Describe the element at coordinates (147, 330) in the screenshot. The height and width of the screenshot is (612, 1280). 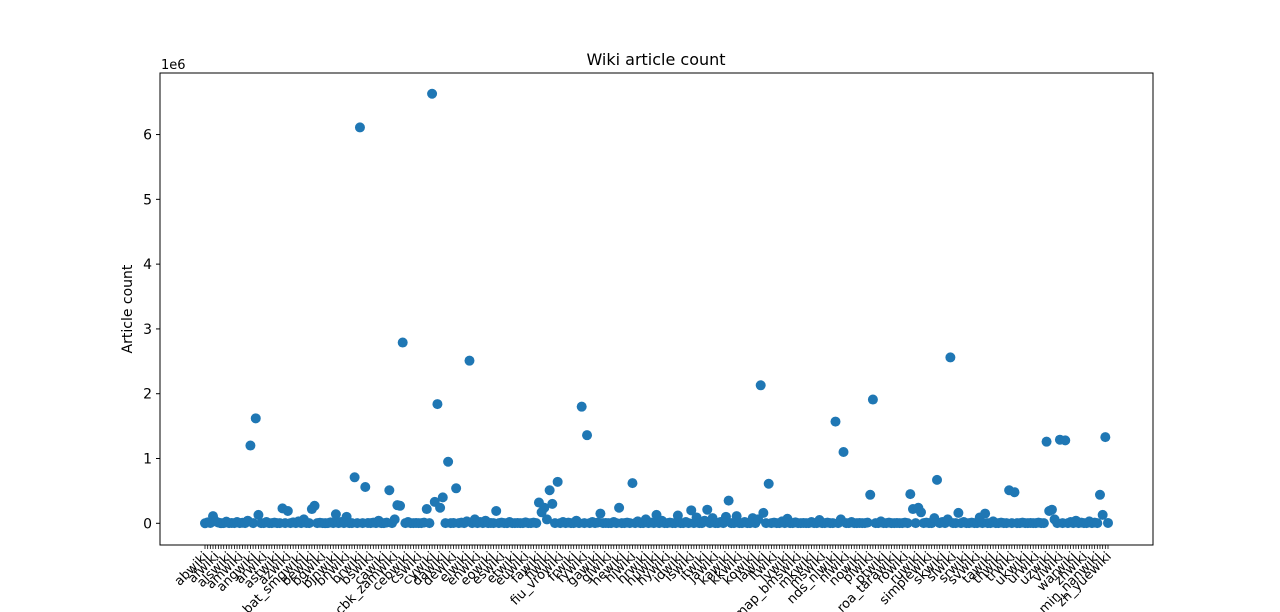
I see `y-tick-label: 3` at that location.